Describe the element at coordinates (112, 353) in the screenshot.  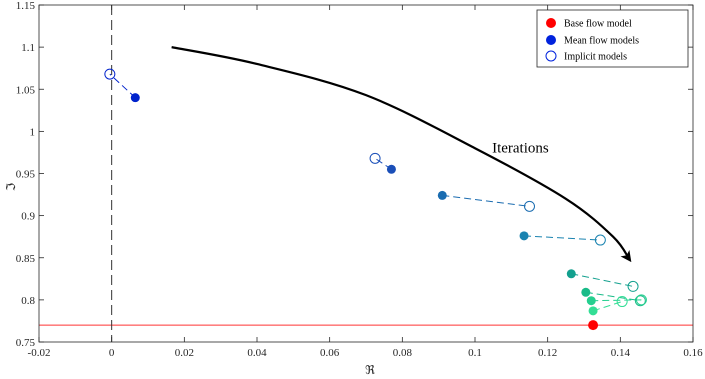
I see `x-tick-label-1: 0` at that location.